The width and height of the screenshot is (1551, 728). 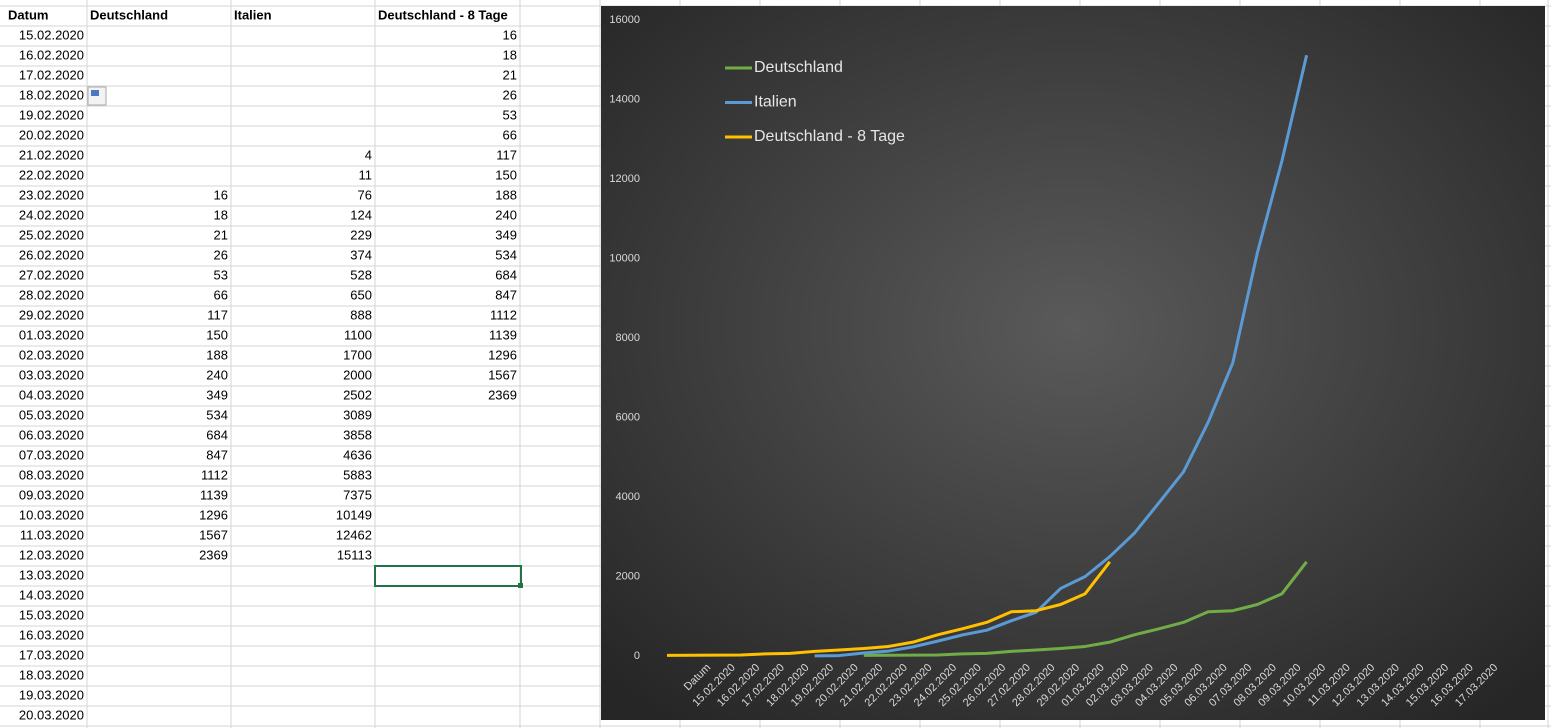 I want to click on header-cell: Deutschland - 8 Tage, so click(x=443, y=14).